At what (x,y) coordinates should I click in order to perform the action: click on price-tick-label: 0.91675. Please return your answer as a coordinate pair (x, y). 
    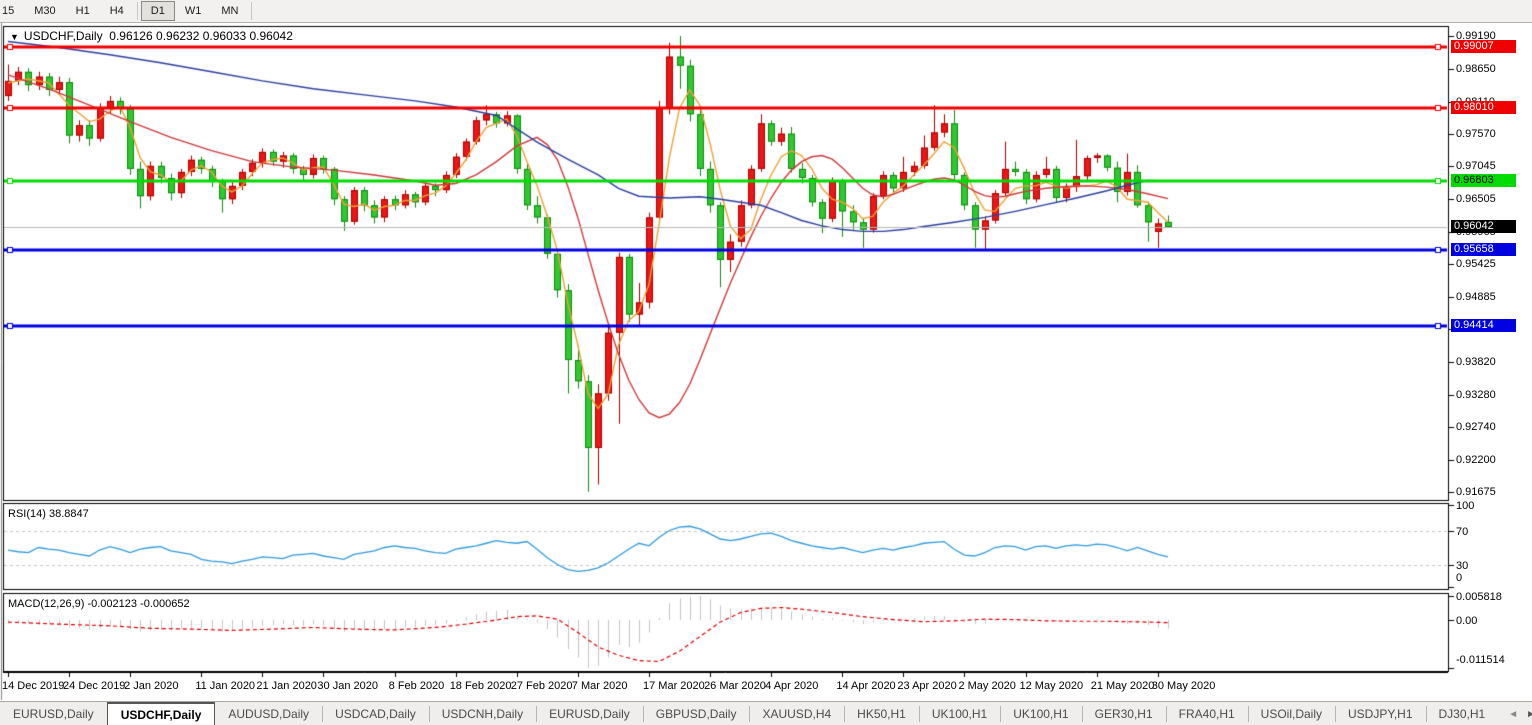
    Looking at the image, I should click on (1476, 492).